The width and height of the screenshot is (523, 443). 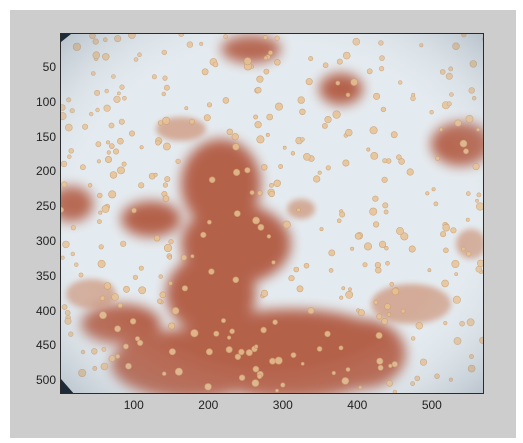 I want to click on y-tick-label: 400, so click(x=45, y=310).